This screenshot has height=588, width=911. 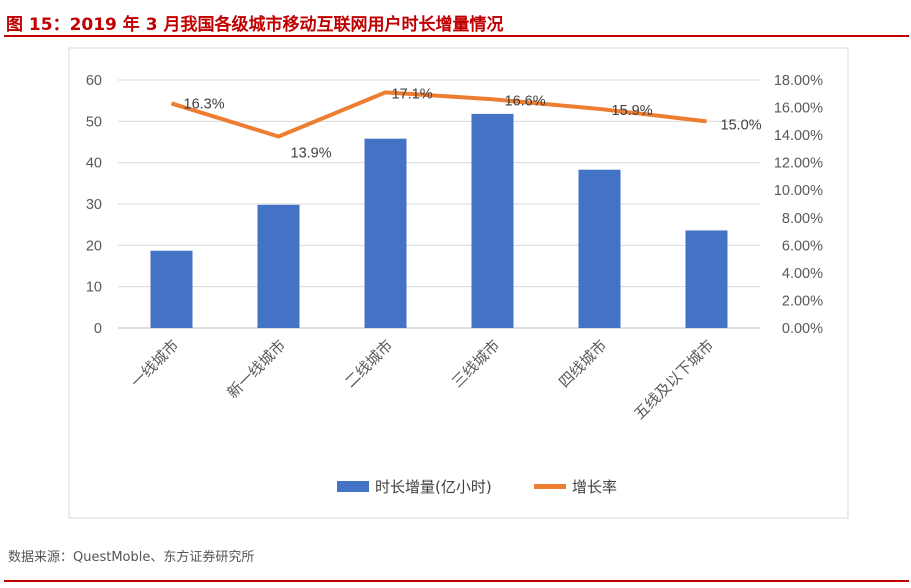 What do you see at coordinates (257, 369) in the screenshot?
I see `category-label: 新一线城市` at bounding box center [257, 369].